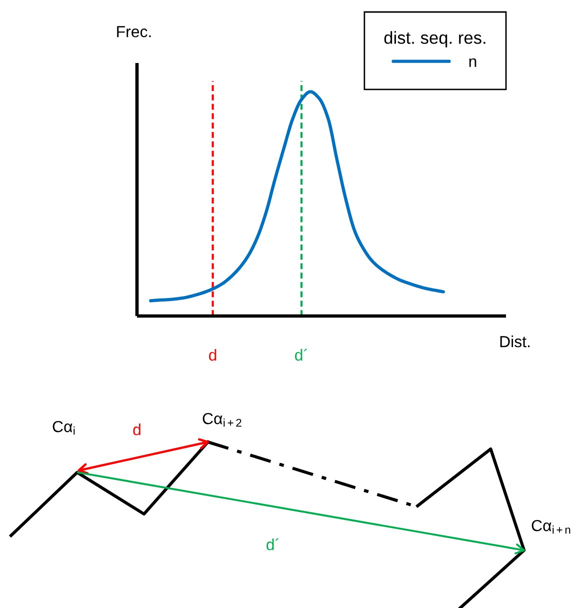 The width and height of the screenshot is (582, 608). Describe the element at coordinates (136, 430) in the screenshot. I see `text: d` at that location.